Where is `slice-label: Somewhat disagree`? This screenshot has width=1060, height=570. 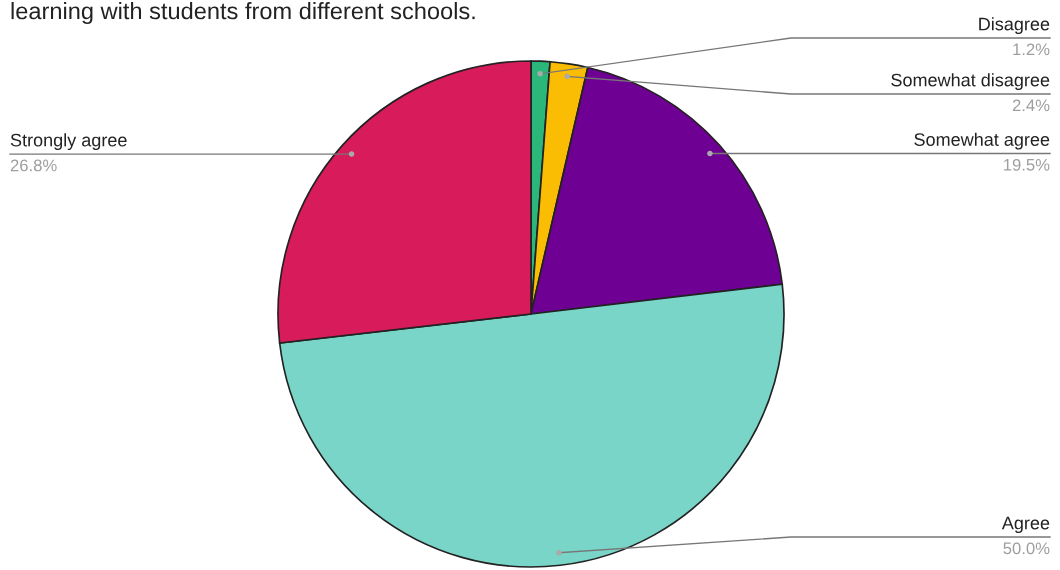 slice-label: Somewhat disagree is located at coordinates (970, 81).